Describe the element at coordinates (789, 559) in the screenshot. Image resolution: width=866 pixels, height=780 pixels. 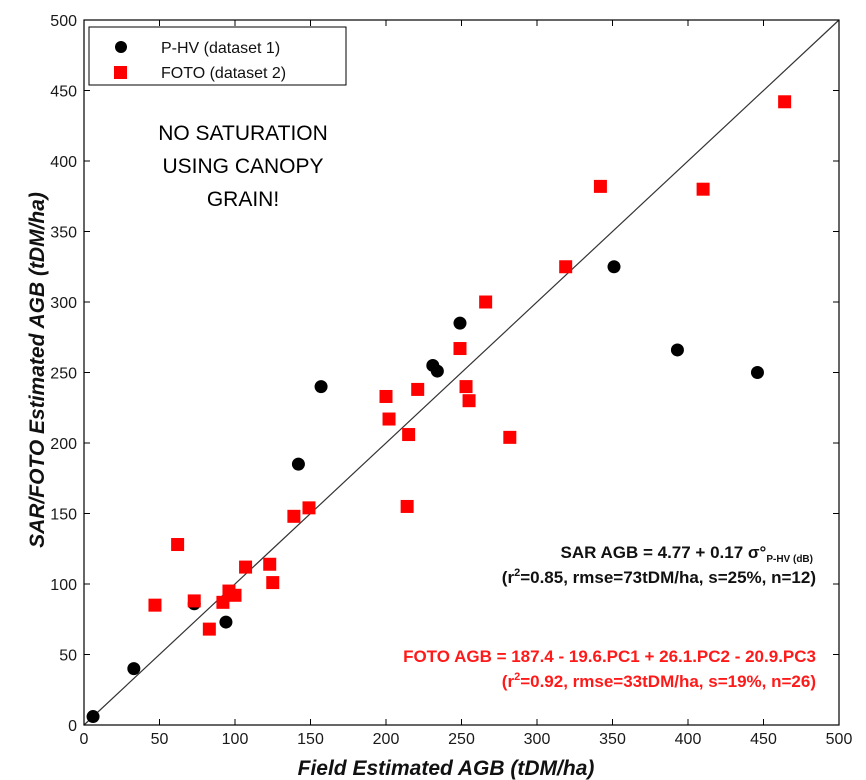
I see `sar-equation-subscript: P-HV (dB)` at that location.